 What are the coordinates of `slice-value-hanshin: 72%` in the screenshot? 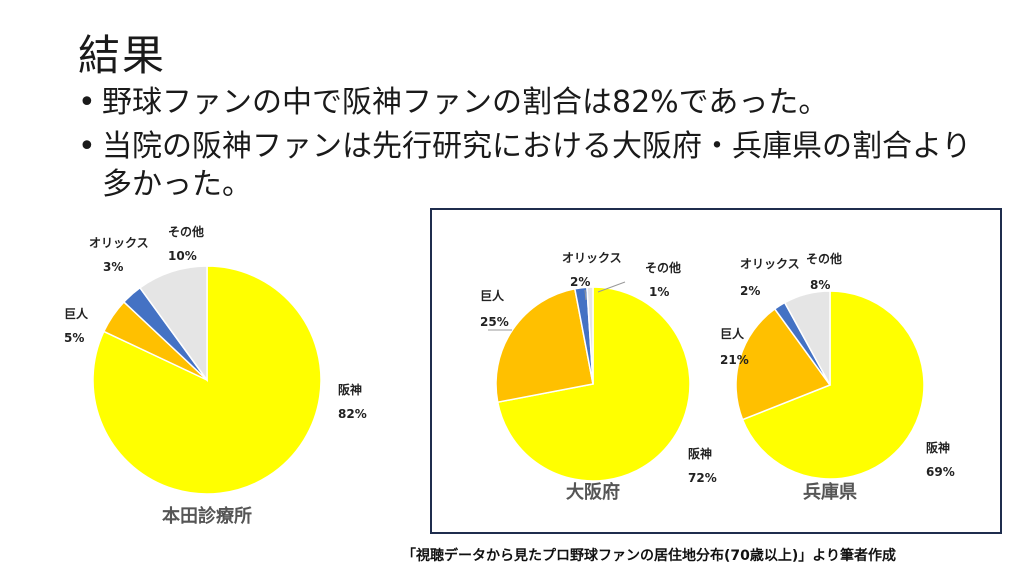 It's located at (702, 478).